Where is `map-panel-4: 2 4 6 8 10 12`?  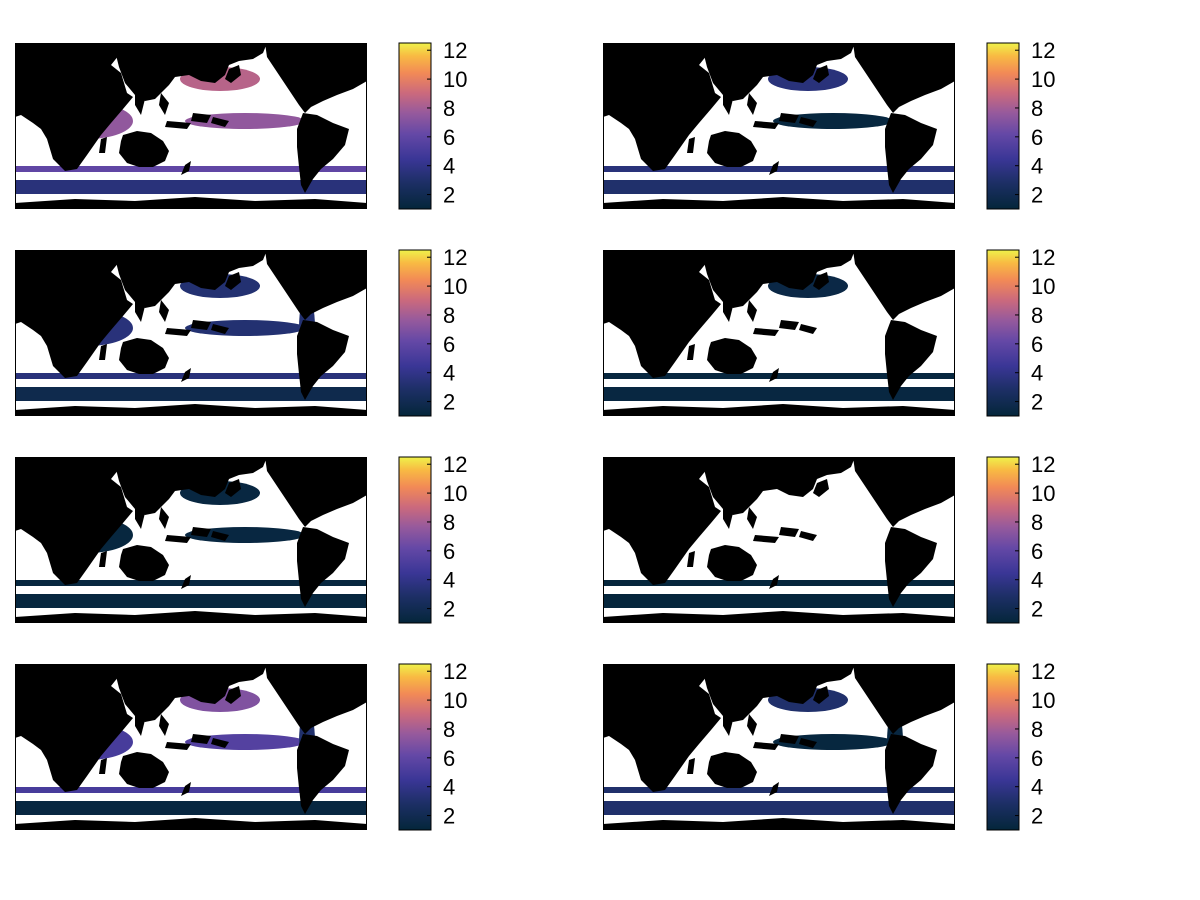
map-panel-4: 2 4 6 8 10 12 is located at coordinates (829, 331).